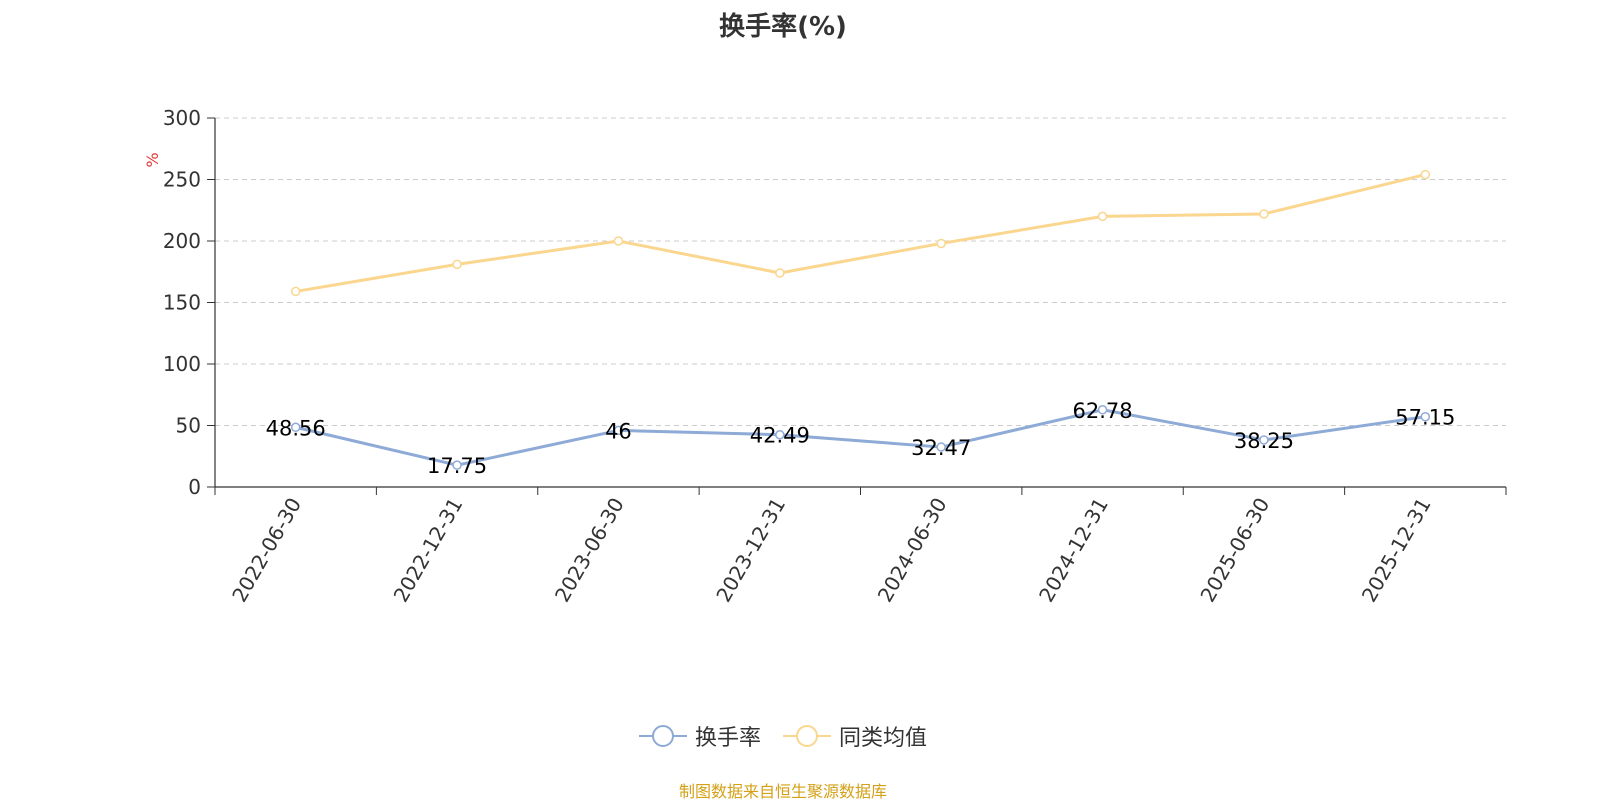 Image resolution: width=1600 pixels, height=800 pixels. I want to click on y-tick-label-300: 300, so click(182, 118).